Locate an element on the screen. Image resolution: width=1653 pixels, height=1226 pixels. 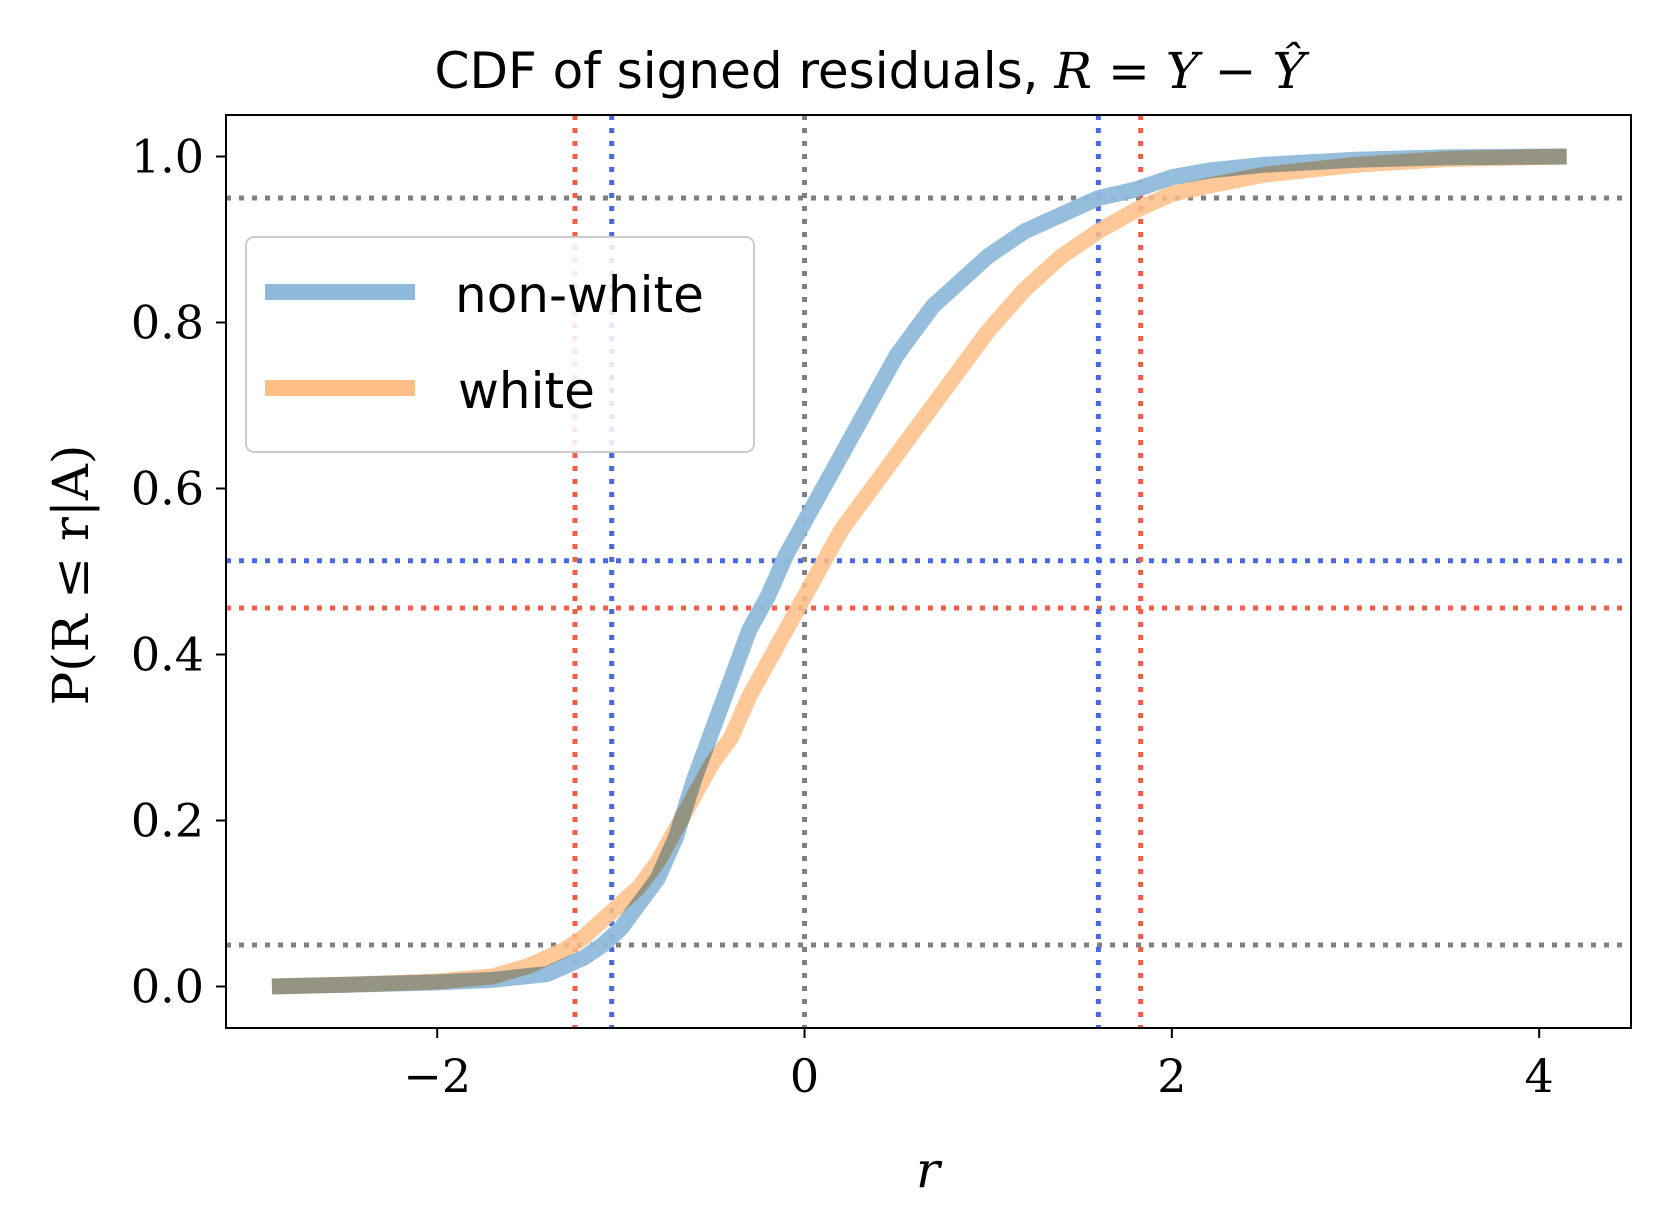
chart-title-math: R = Y − Ŷ is located at coordinates (1181, 70).